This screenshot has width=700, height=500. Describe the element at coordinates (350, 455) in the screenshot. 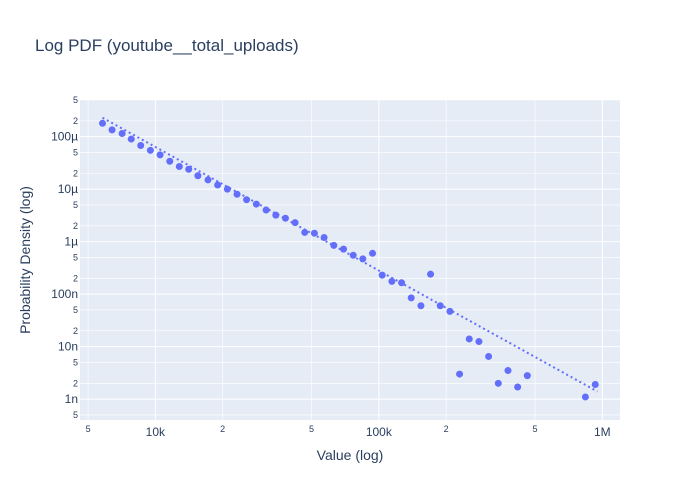

I see `x-axis-label: Value (log)` at that location.